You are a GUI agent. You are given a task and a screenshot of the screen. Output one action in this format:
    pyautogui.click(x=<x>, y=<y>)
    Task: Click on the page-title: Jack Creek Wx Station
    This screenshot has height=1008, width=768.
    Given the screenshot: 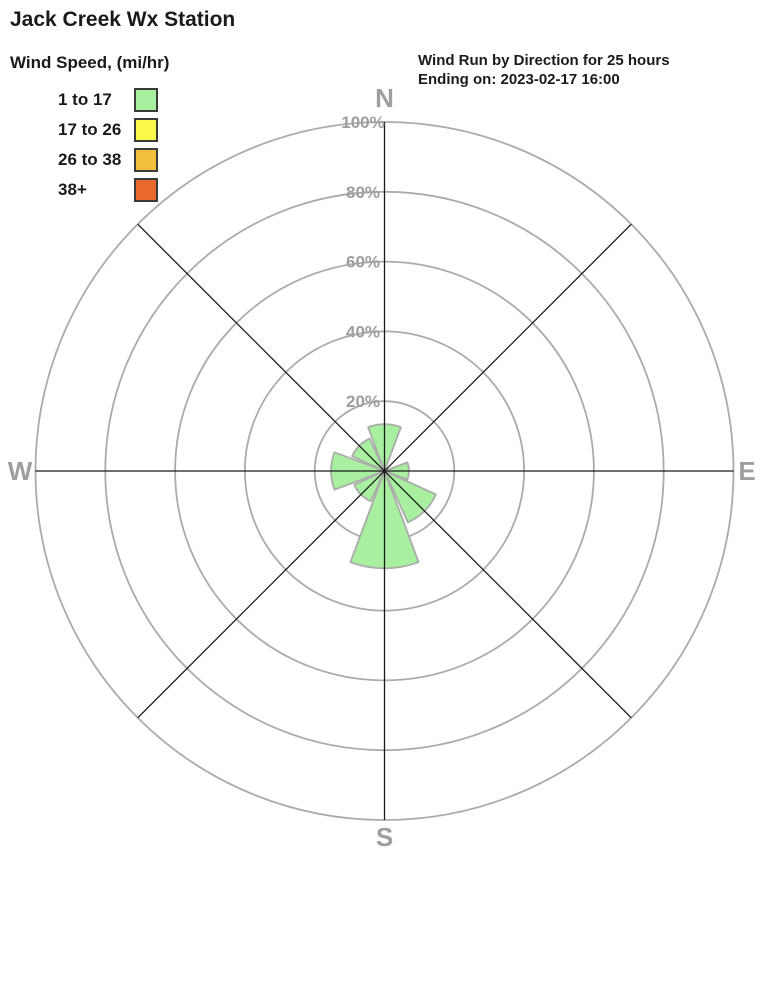 What is the action you would take?
    pyautogui.click(x=123, y=19)
    